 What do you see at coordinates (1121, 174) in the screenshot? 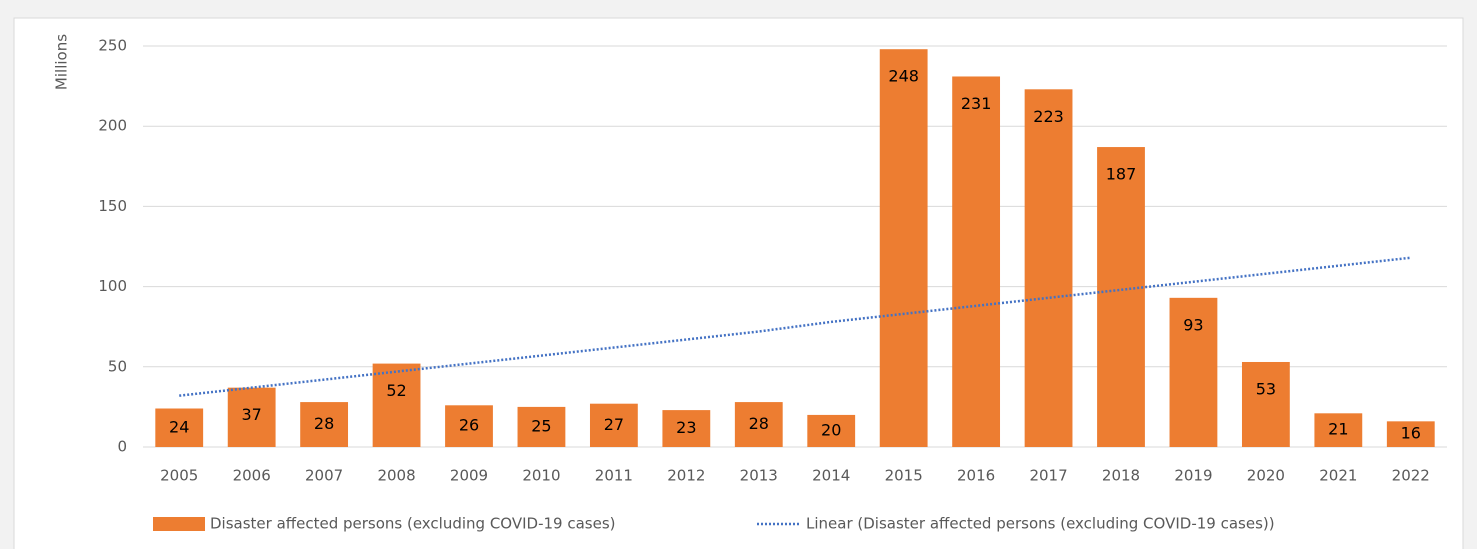
I see `data-label: 187` at bounding box center [1121, 174].